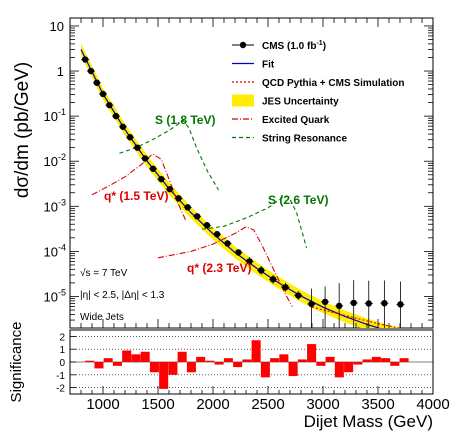 This screenshot has height=443, width=457. What do you see at coordinates (102, 404) in the screenshot?
I see `x-tick-label: 1000` at bounding box center [102, 404].